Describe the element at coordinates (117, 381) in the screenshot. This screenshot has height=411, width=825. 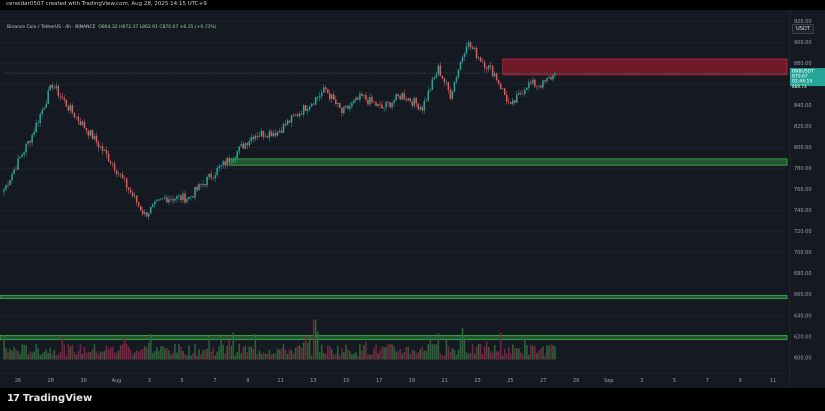
I see `time-tick-label: Aug` at that location.